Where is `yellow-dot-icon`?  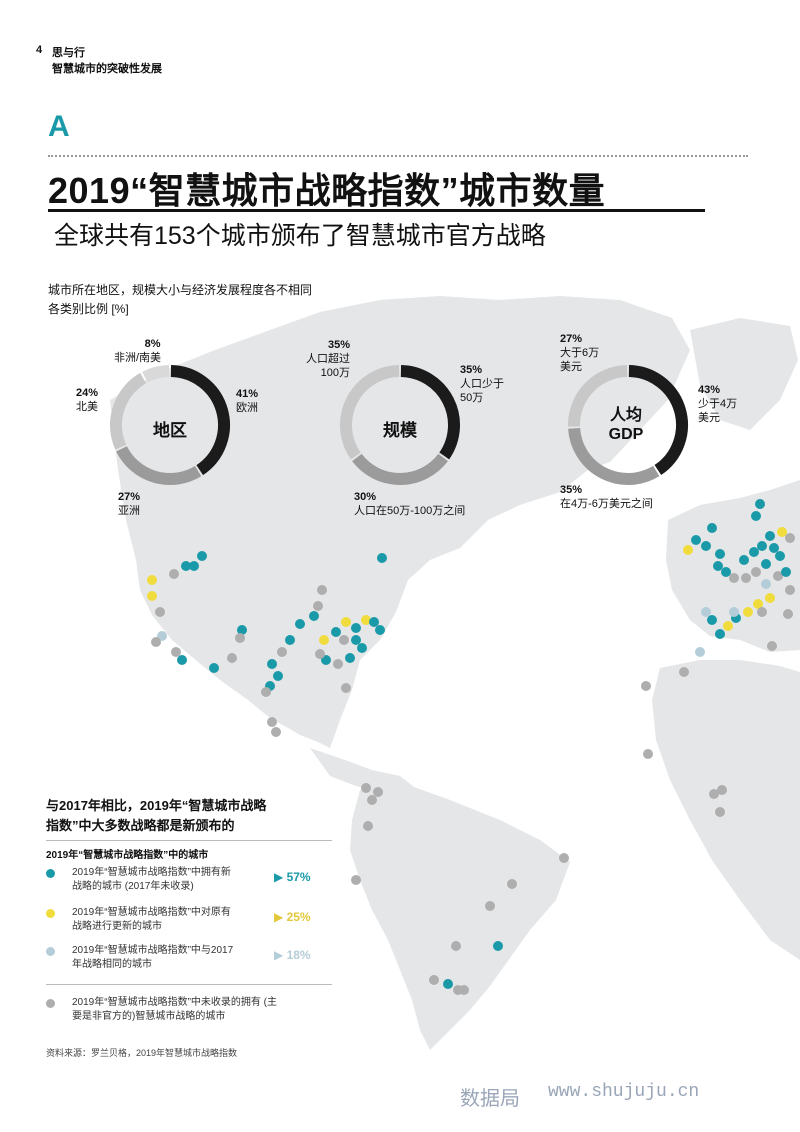 yellow-dot-icon is located at coordinates (50, 913).